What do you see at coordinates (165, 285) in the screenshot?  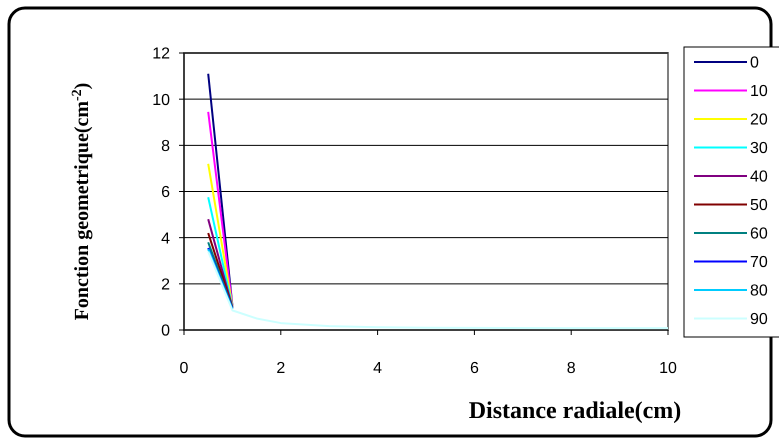 I see `y-tick-label: 2` at bounding box center [165, 285].